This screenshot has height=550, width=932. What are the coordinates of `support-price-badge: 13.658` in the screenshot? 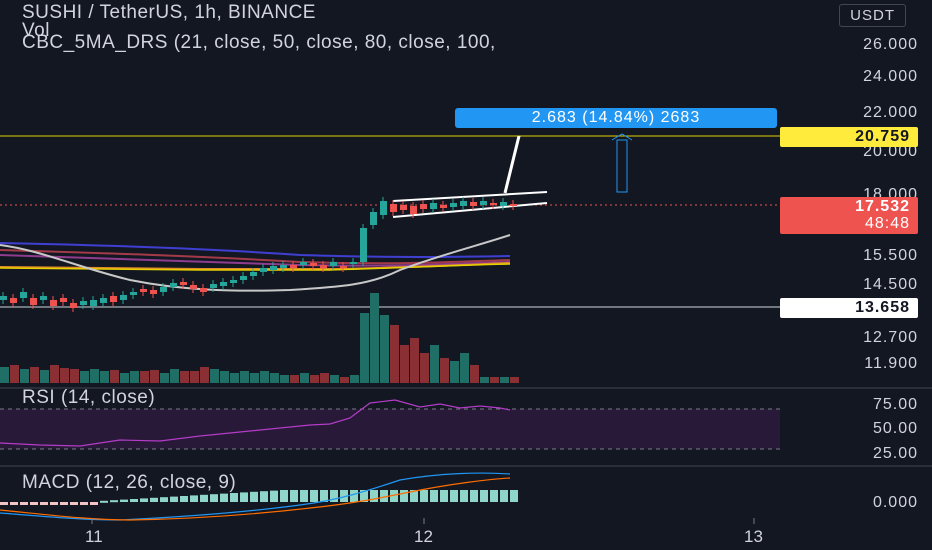 It's located at (849, 308).